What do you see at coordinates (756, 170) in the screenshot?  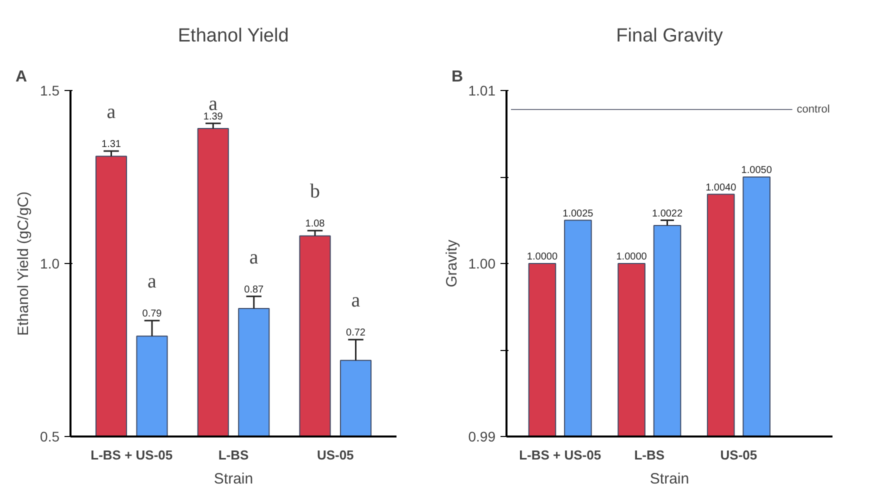 I see `data-label: 1.0050` at bounding box center [756, 170].